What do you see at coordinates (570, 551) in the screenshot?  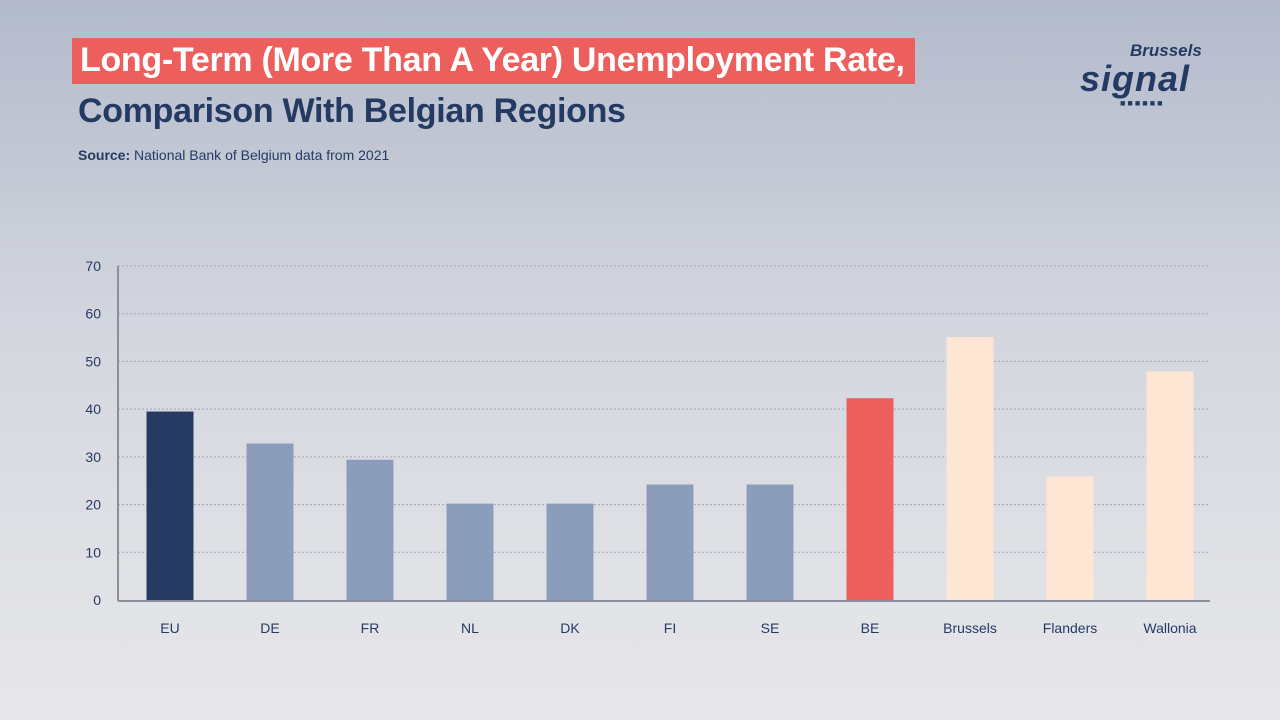 I see `bar-dk` at bounding box center [570, 551].